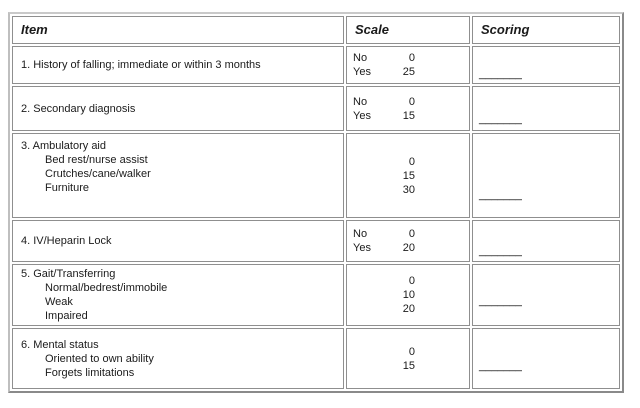 Image resolution: width=640 pixels, height=408 pixels. I want to click on scale-option: Yes 25, so click(411, 72).